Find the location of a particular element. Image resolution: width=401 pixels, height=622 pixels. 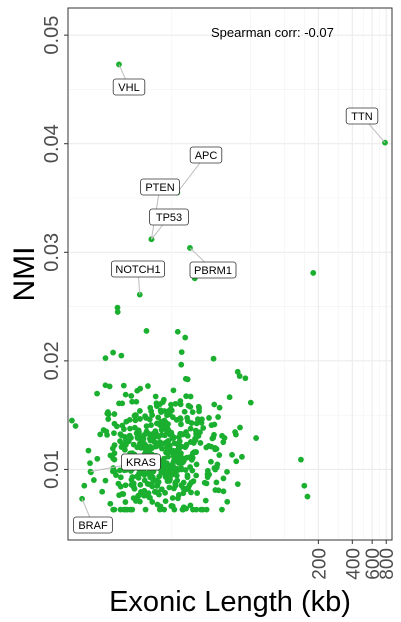

y-axis-title: NMI is located at coordinates (24, 274).